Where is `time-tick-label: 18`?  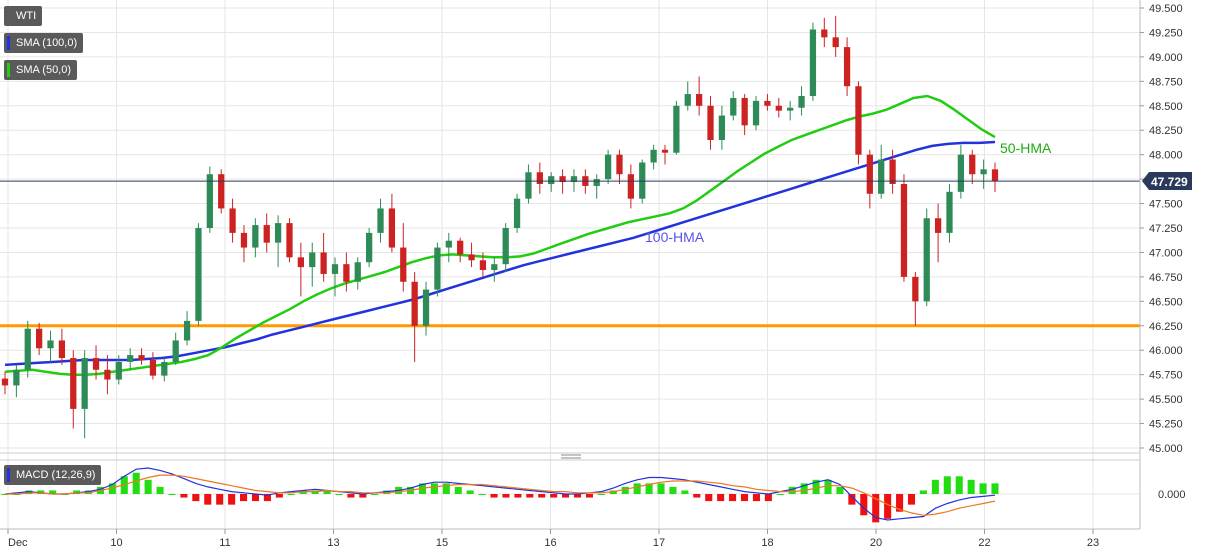
time-tick-label: 18 is located at coordinates (767, 543).